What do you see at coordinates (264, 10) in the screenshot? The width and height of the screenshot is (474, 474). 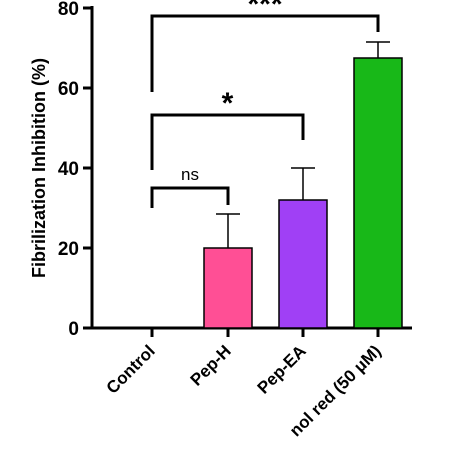 I see `significance-label: ***` at bounding box center [264, 10].